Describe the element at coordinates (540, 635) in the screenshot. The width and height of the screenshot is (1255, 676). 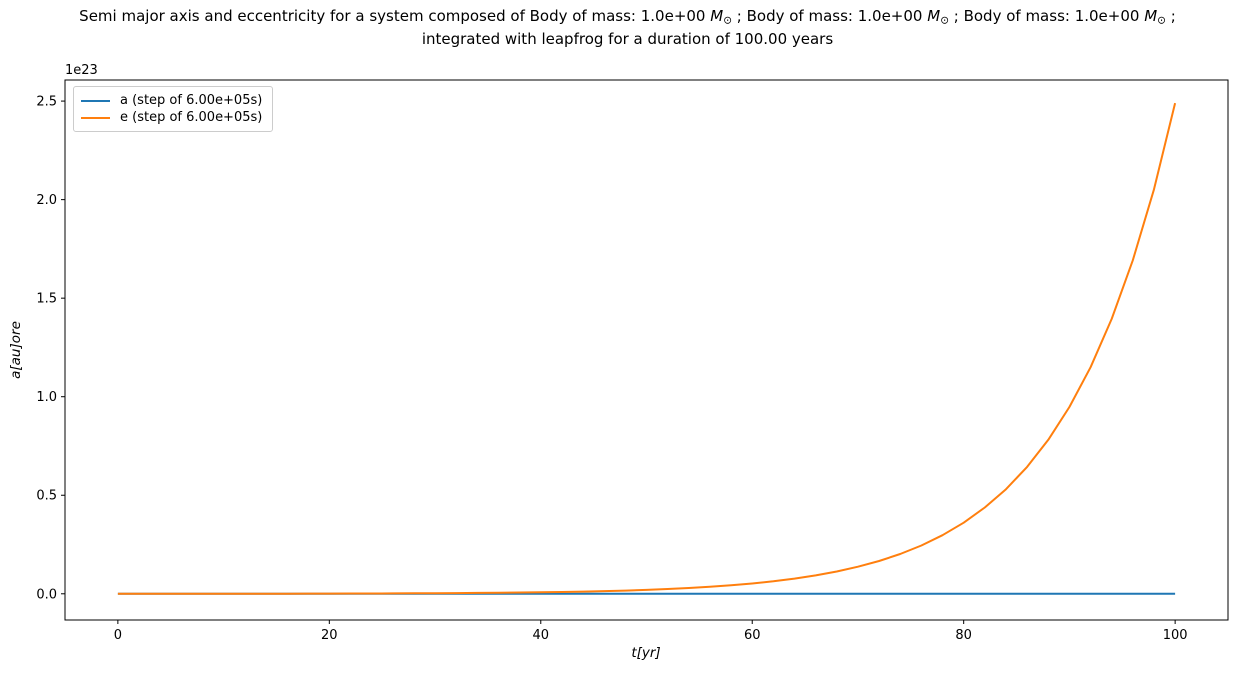
I see `x-tick-label: 40` at that location.